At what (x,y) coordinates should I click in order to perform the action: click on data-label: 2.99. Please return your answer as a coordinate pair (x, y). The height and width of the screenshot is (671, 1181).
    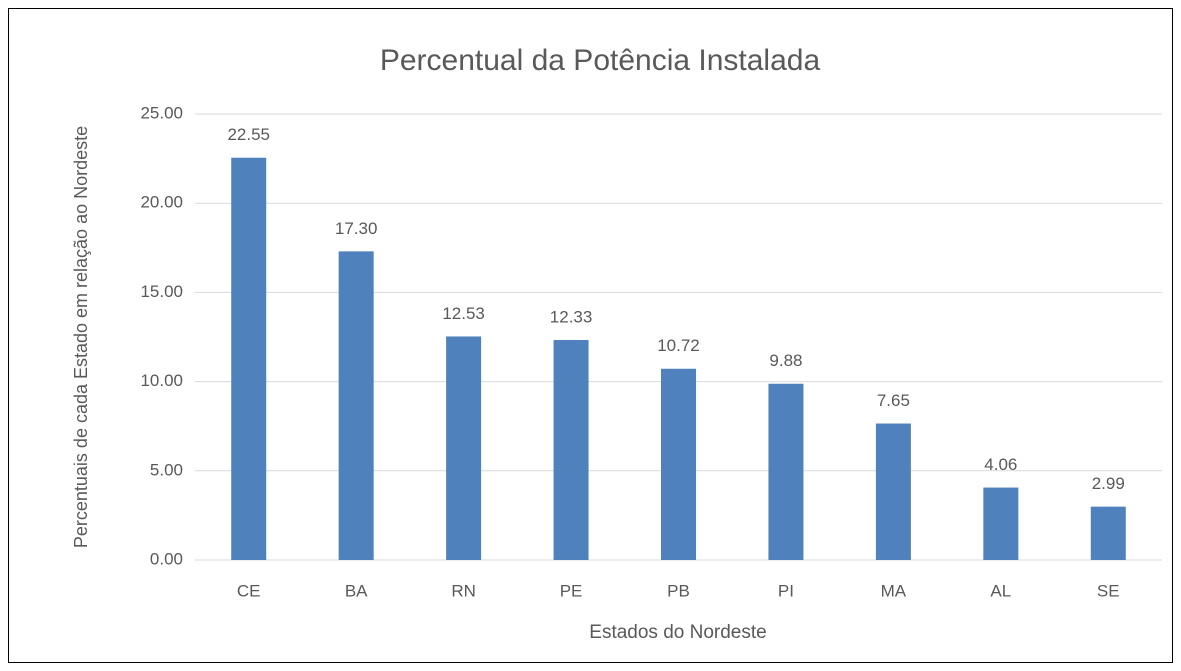
    Looking at the image, I should click on (1108, 483).